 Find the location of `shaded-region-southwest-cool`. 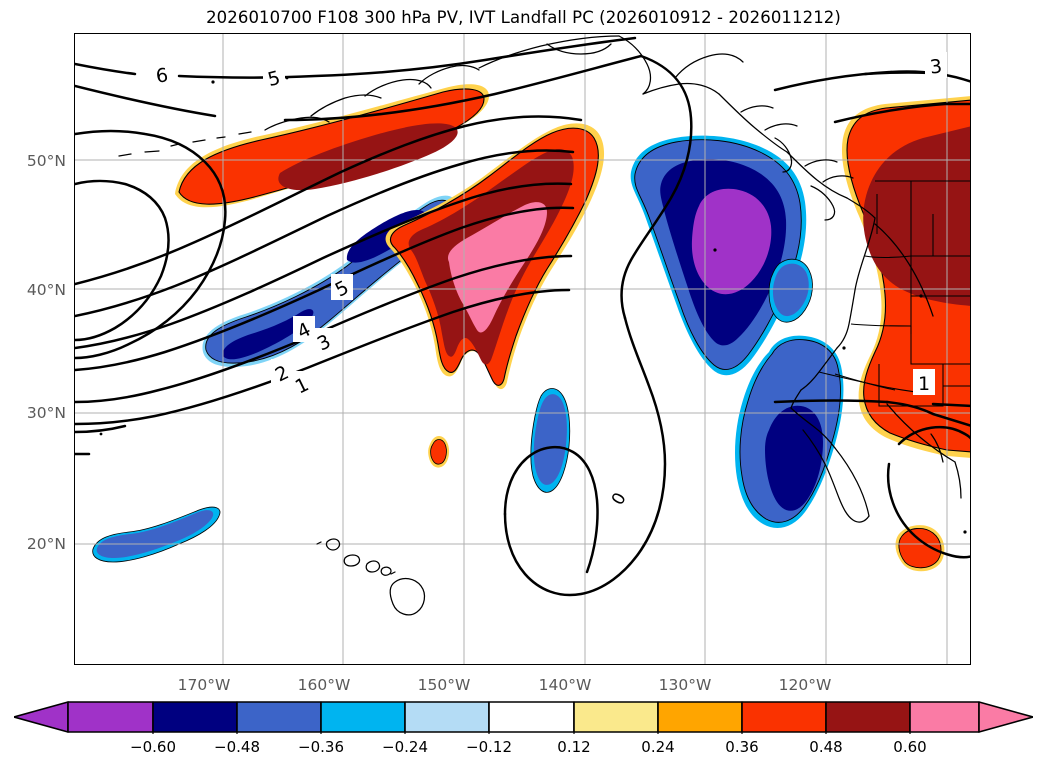

shaded-region-southwest-cool is located at coordinates (156, 534).